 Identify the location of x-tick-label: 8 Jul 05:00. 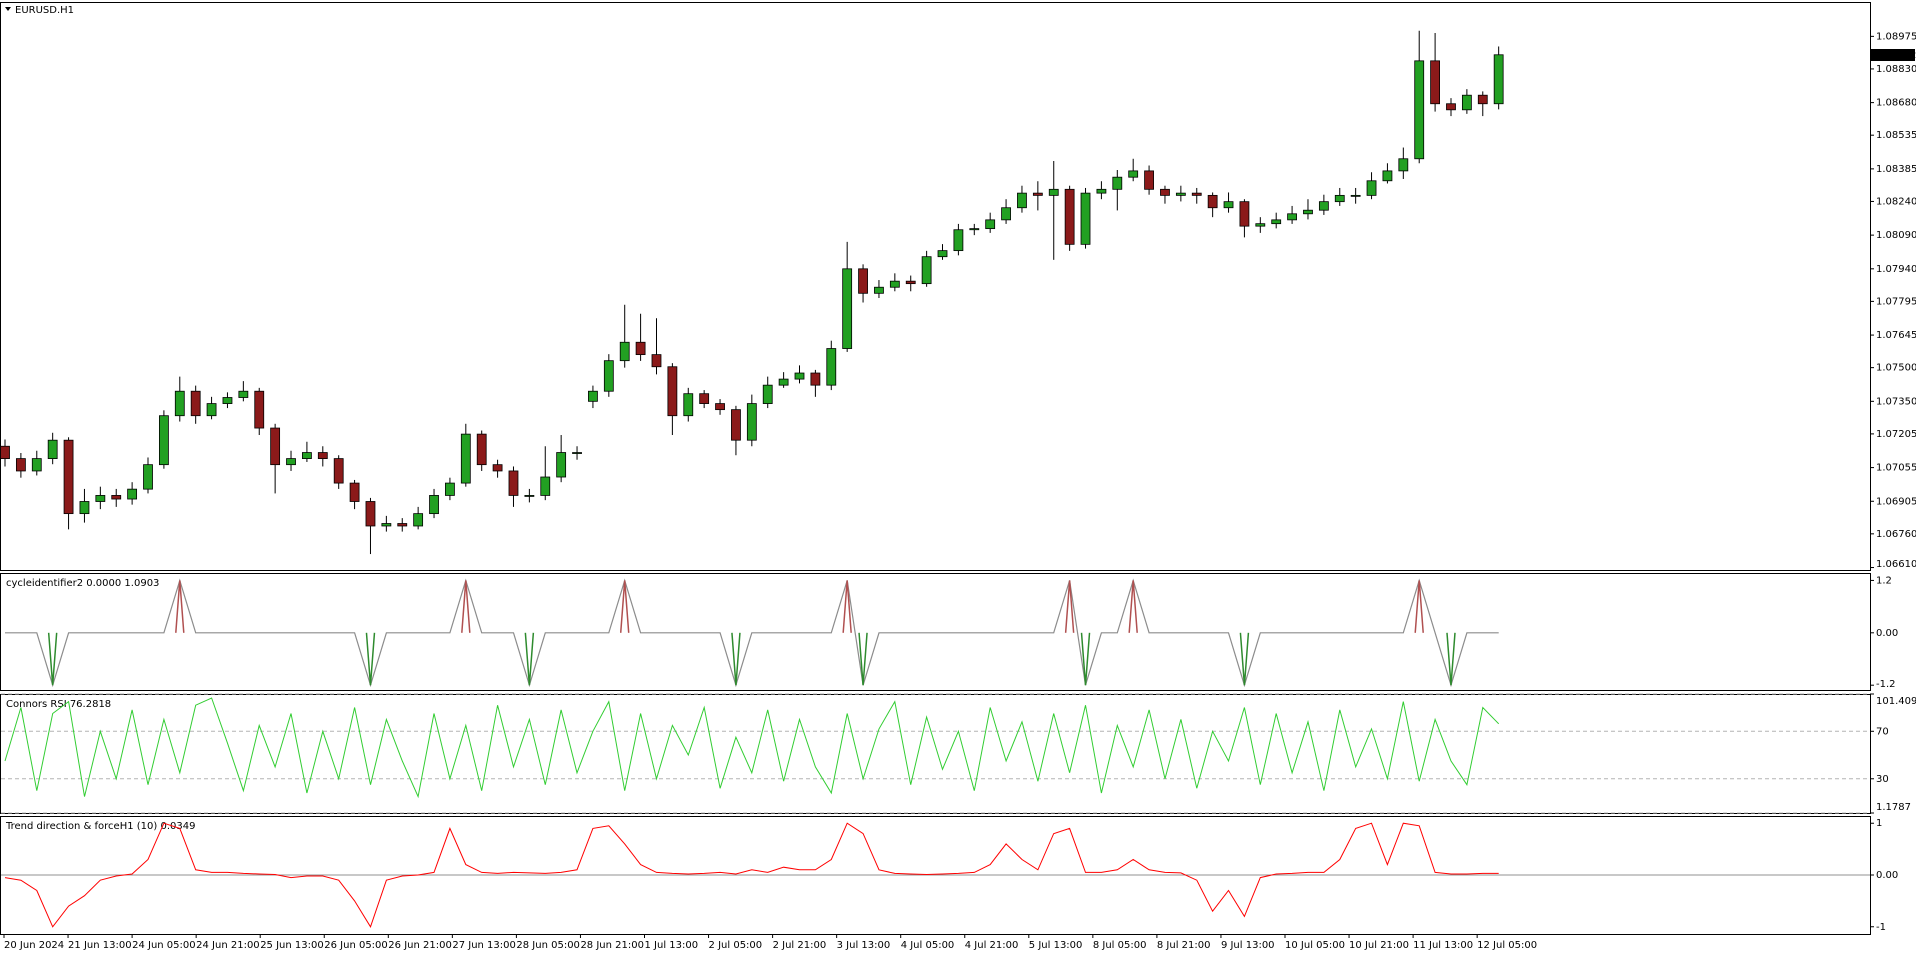
(1120, 945).